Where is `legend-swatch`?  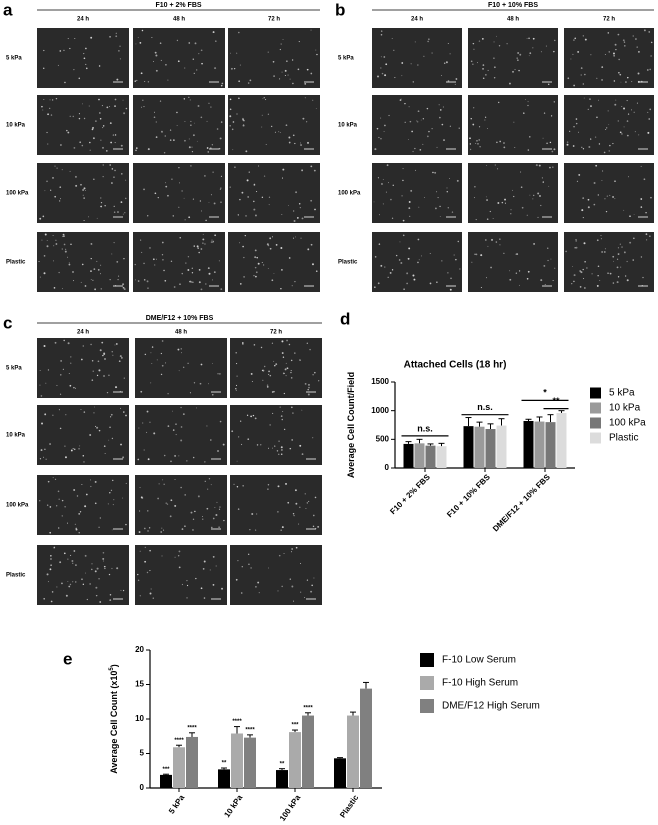 legend-swatch is located at coordinates (595, 438).